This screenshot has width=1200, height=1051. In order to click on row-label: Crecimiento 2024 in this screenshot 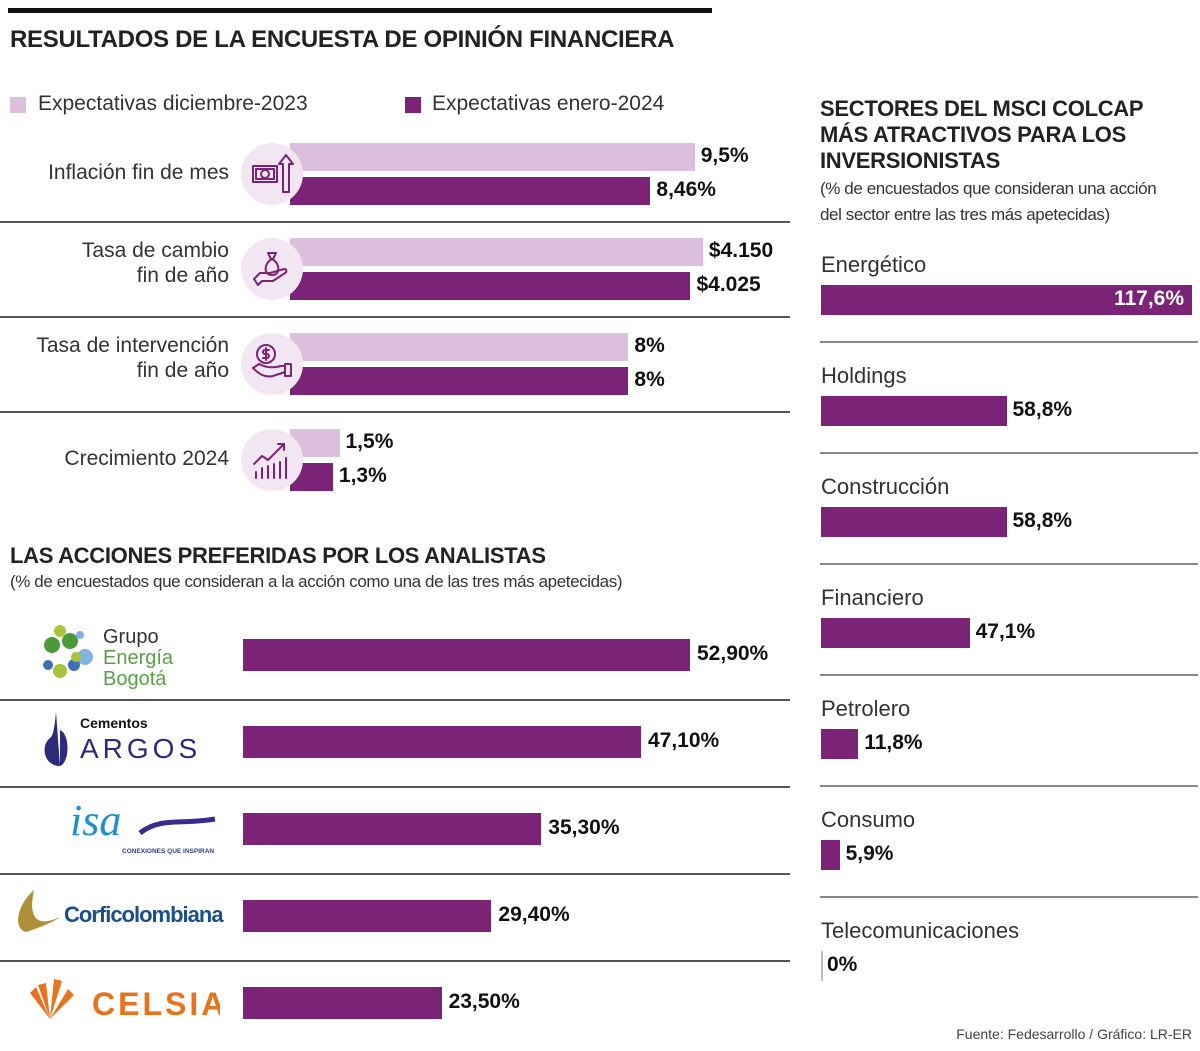, I will do `click(146, 458)`.